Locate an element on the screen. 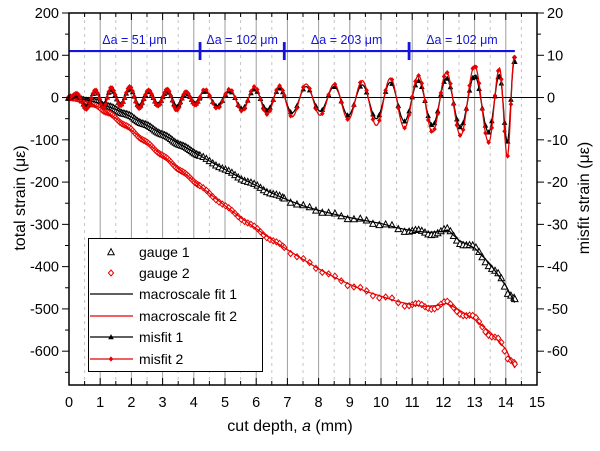 The width and height of the screenshot is (600, 451). delta-a-label: Δa = 102 μm is located at coordinates (462, 40).